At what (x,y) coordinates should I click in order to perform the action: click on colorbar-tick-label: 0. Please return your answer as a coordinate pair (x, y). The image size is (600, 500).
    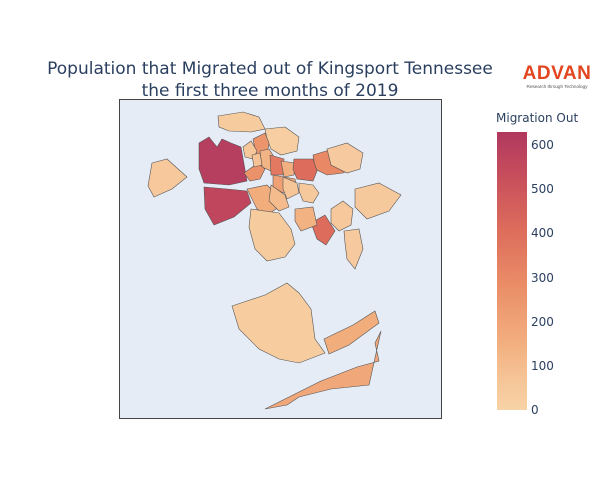
    Looking at the image, I should click on (535, 410).